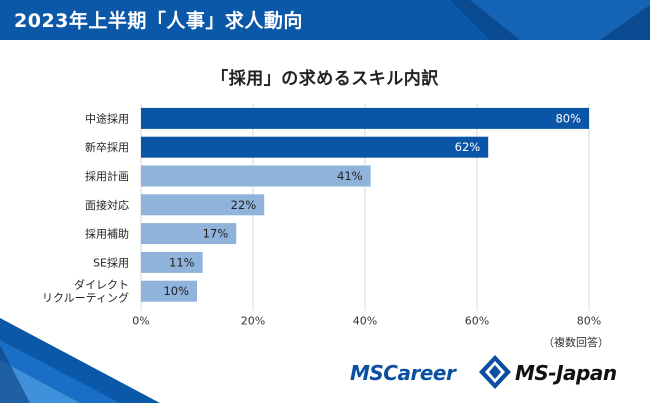 The image size is (650, 403). What do you see at coordinates (85, 291) in the screenshot?
I see `category-label: ダイレクトリクルーティング` at bounding box center [85, 291].